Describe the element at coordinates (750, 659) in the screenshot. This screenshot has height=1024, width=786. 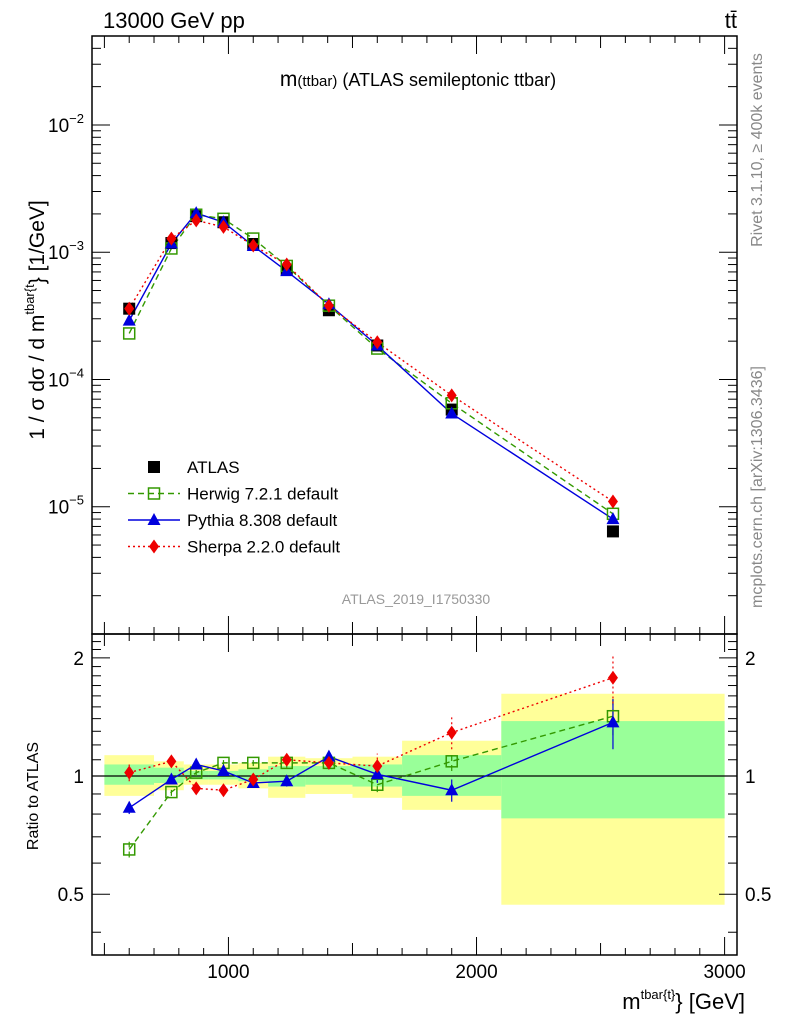
I see `y-tick-label-right: 2` at that location.